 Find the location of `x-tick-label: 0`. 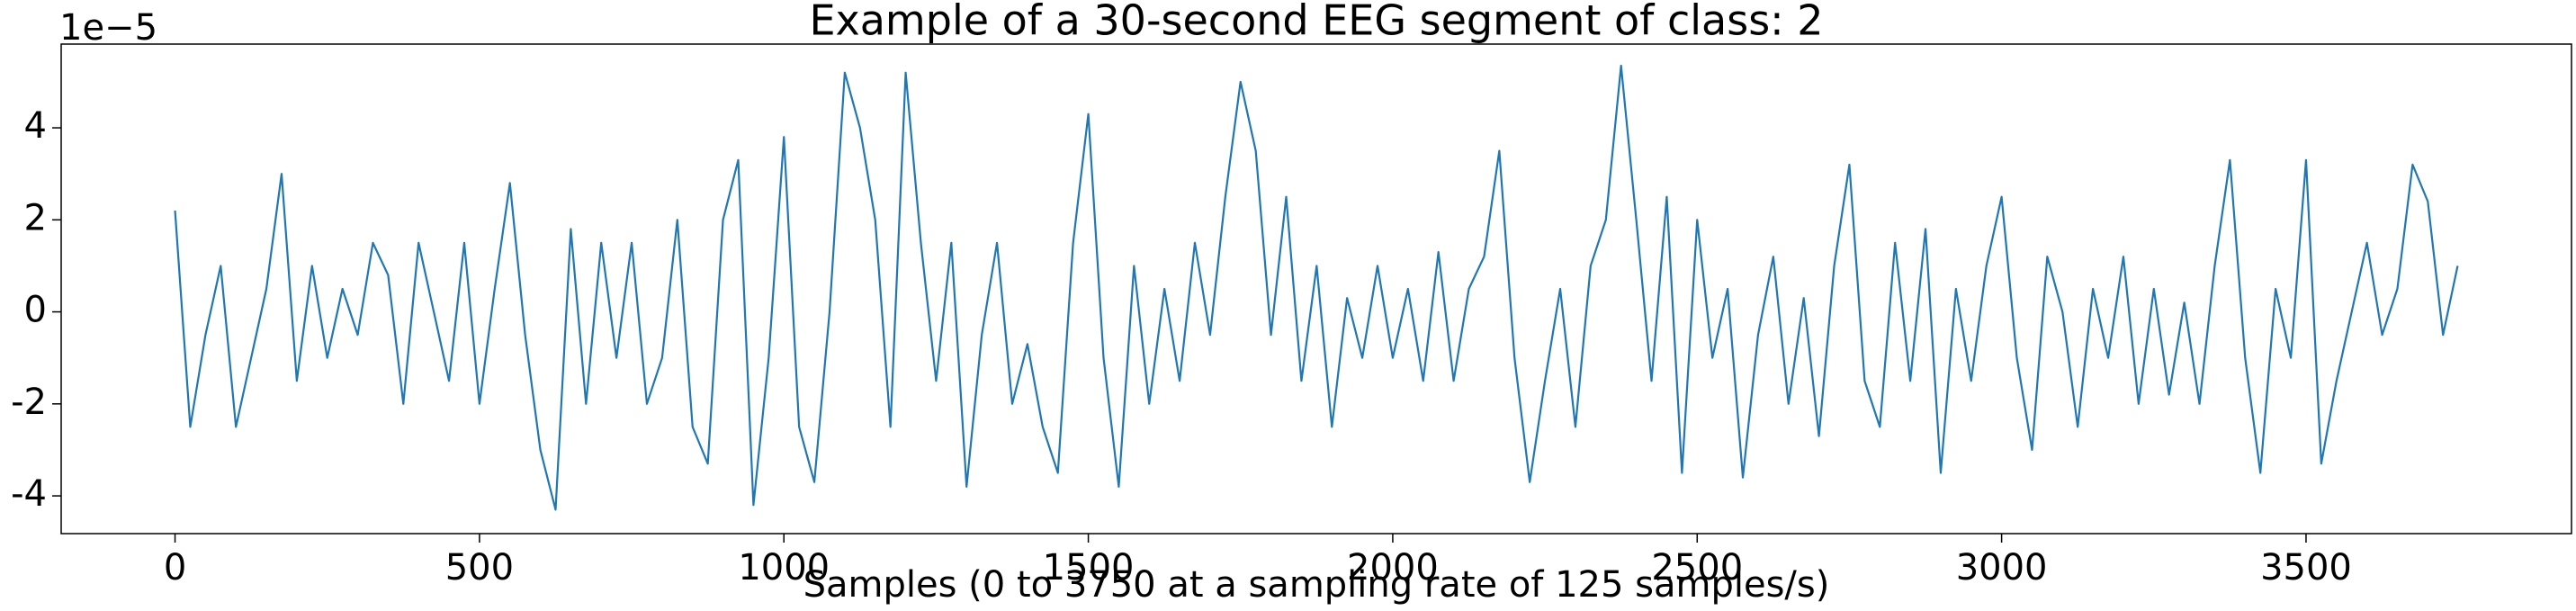

x-tick-label: 0 is located at coordinates (175, 568).